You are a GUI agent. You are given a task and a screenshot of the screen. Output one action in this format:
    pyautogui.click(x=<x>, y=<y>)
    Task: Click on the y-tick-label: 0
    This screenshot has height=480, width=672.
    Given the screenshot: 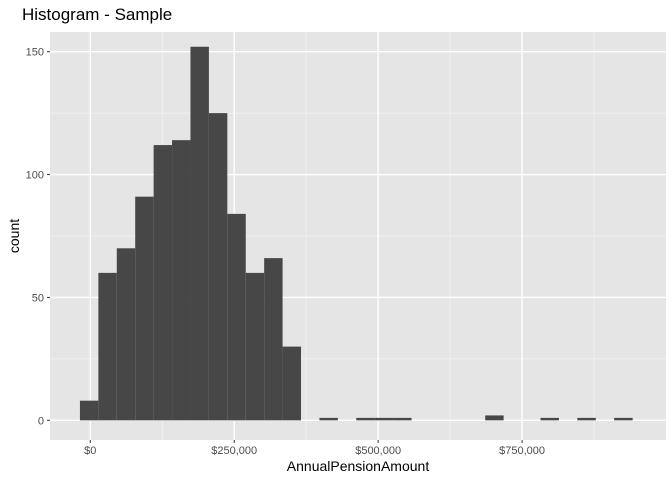 What is the action you would take?
    pyautogui.click(x=41, y=421)
    